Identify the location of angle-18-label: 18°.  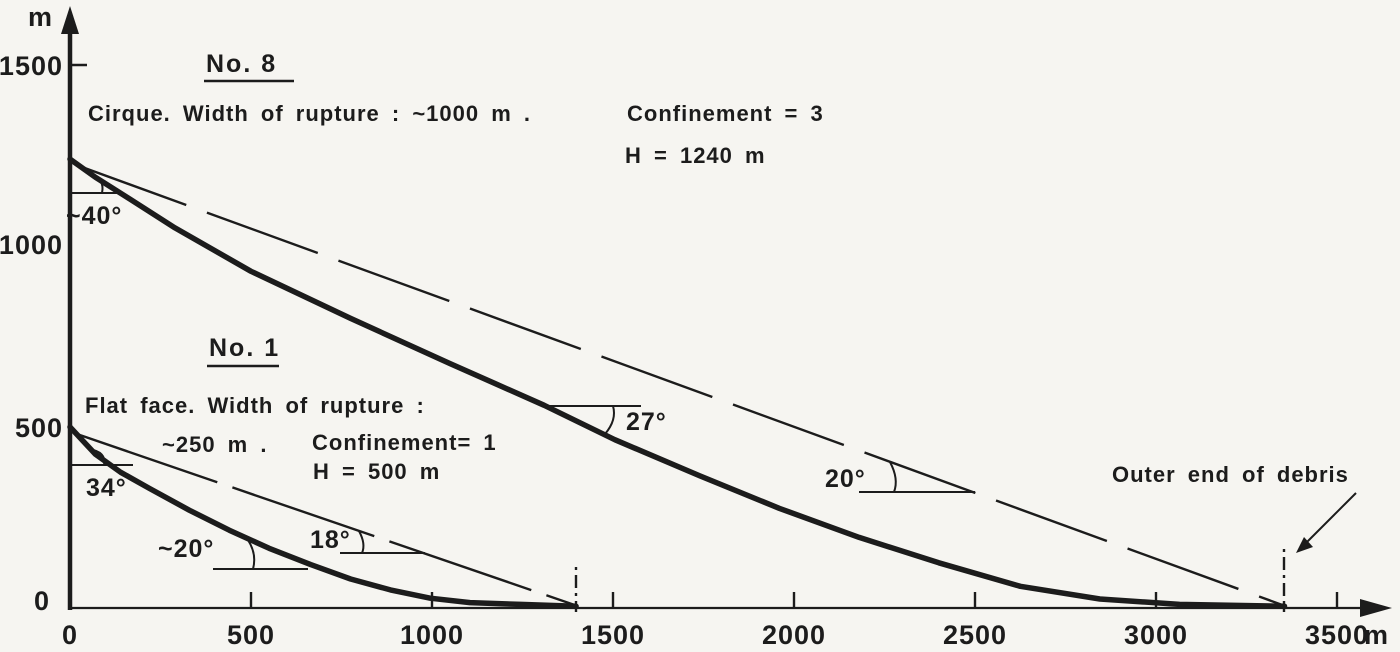
(330, 540).